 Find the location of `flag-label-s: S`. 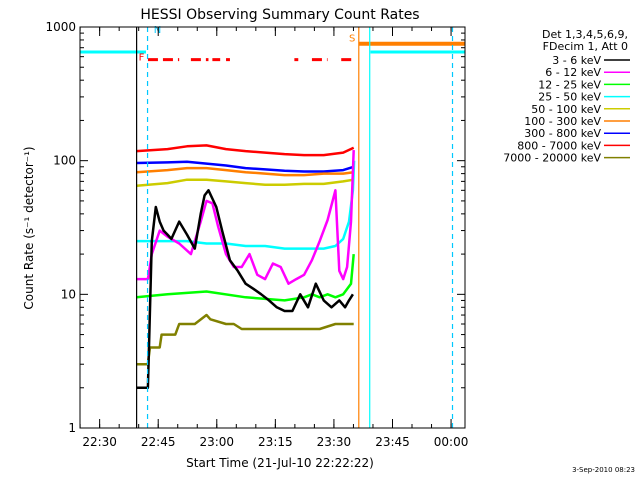

flag-label-s: S is located at coordinates (352, 38).